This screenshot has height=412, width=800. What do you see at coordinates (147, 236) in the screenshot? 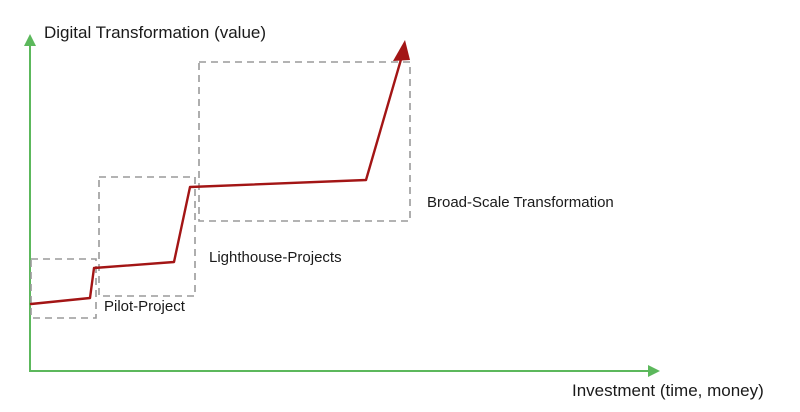
I see `lighthouse-projects-box` at bounding box center [147, 236].